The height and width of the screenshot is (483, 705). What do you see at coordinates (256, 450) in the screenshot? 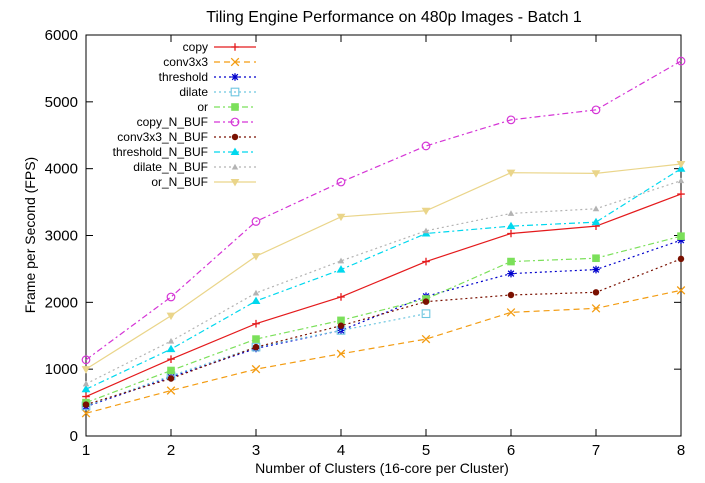
I see `x-tick-label: 3` at bounding box center [256, 450].